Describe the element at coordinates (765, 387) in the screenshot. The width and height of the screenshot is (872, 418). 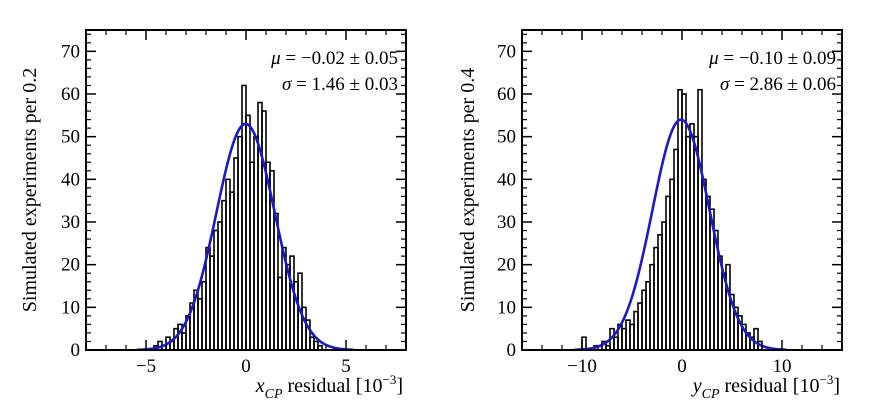
I see `x-axis-label: yCP residual [10−3]` at that location.